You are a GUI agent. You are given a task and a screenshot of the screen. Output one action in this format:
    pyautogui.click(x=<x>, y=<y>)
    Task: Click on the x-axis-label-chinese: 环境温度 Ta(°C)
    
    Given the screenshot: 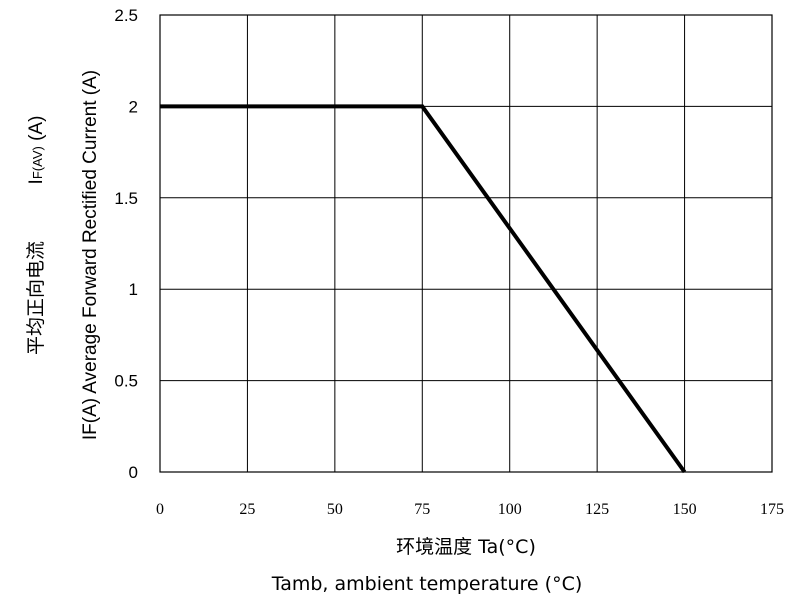 What is the action you would take?
    pyautogui.click(x=466, y=547)
    